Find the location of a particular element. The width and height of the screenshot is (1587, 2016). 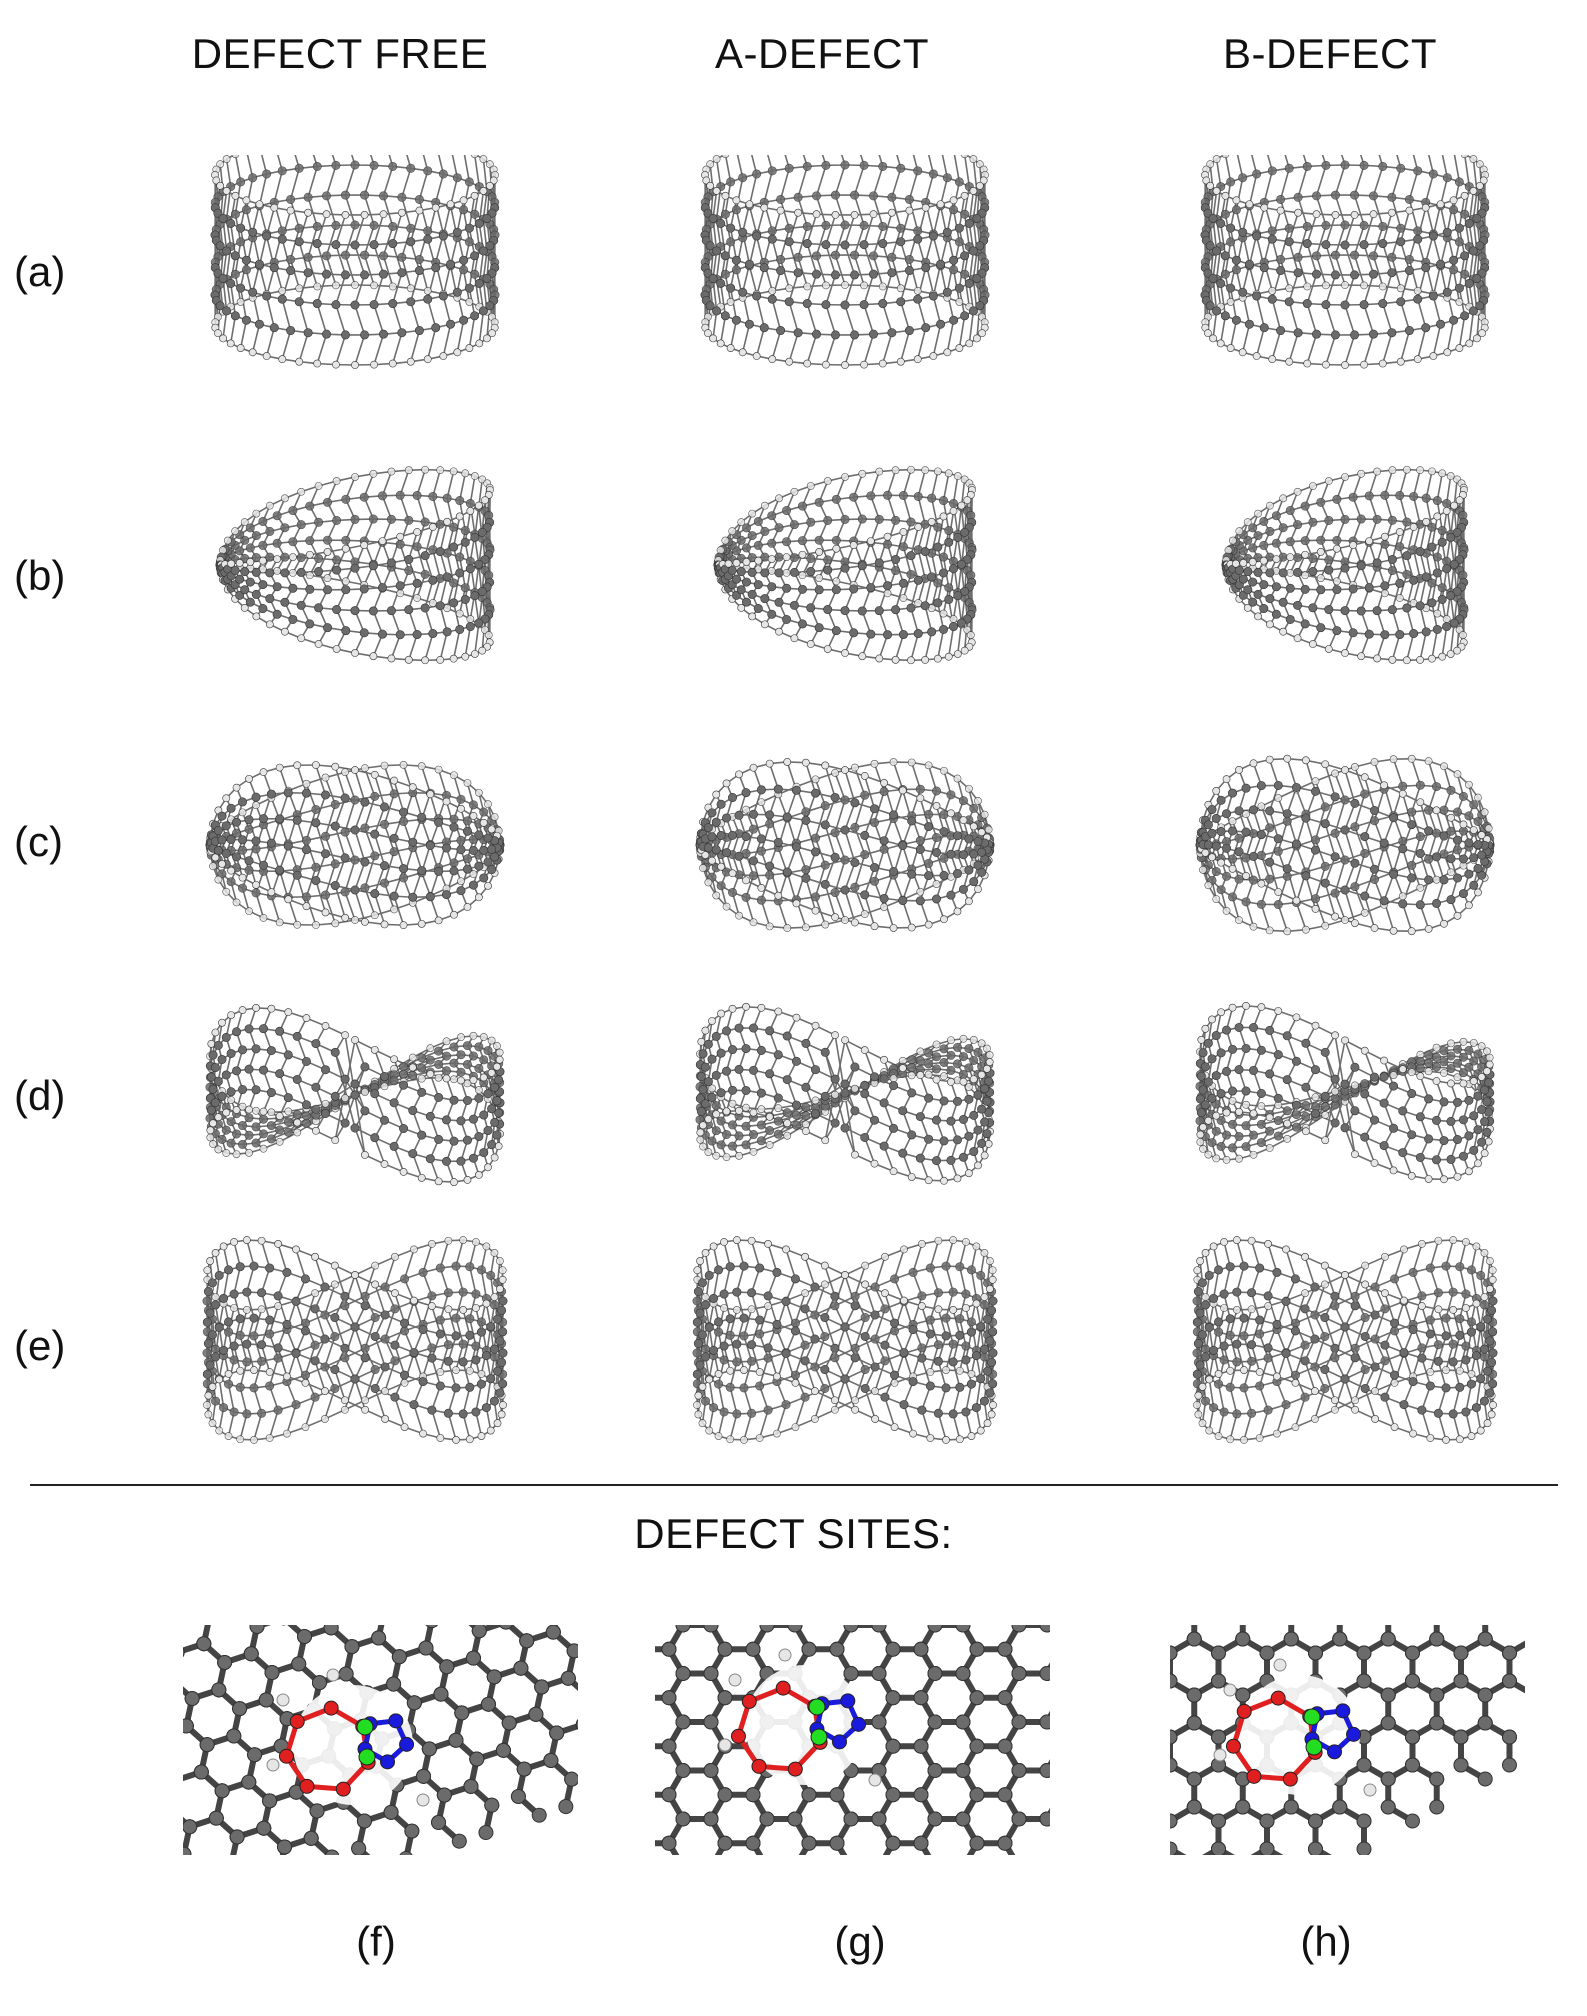

defect-site-f-image is located at coordinates (380, 1740).